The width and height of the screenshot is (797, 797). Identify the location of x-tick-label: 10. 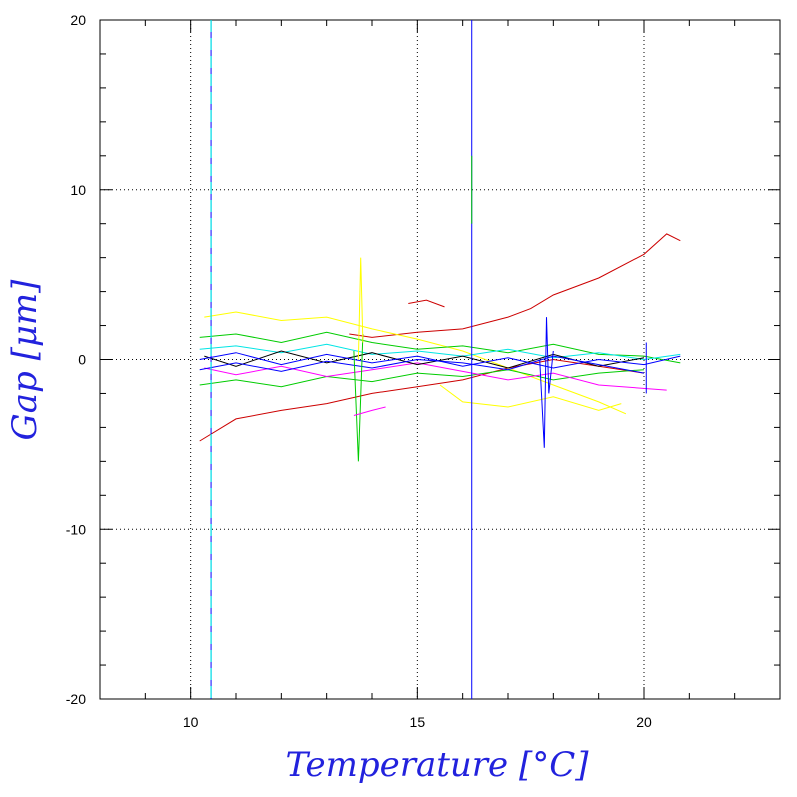
(191, 722).